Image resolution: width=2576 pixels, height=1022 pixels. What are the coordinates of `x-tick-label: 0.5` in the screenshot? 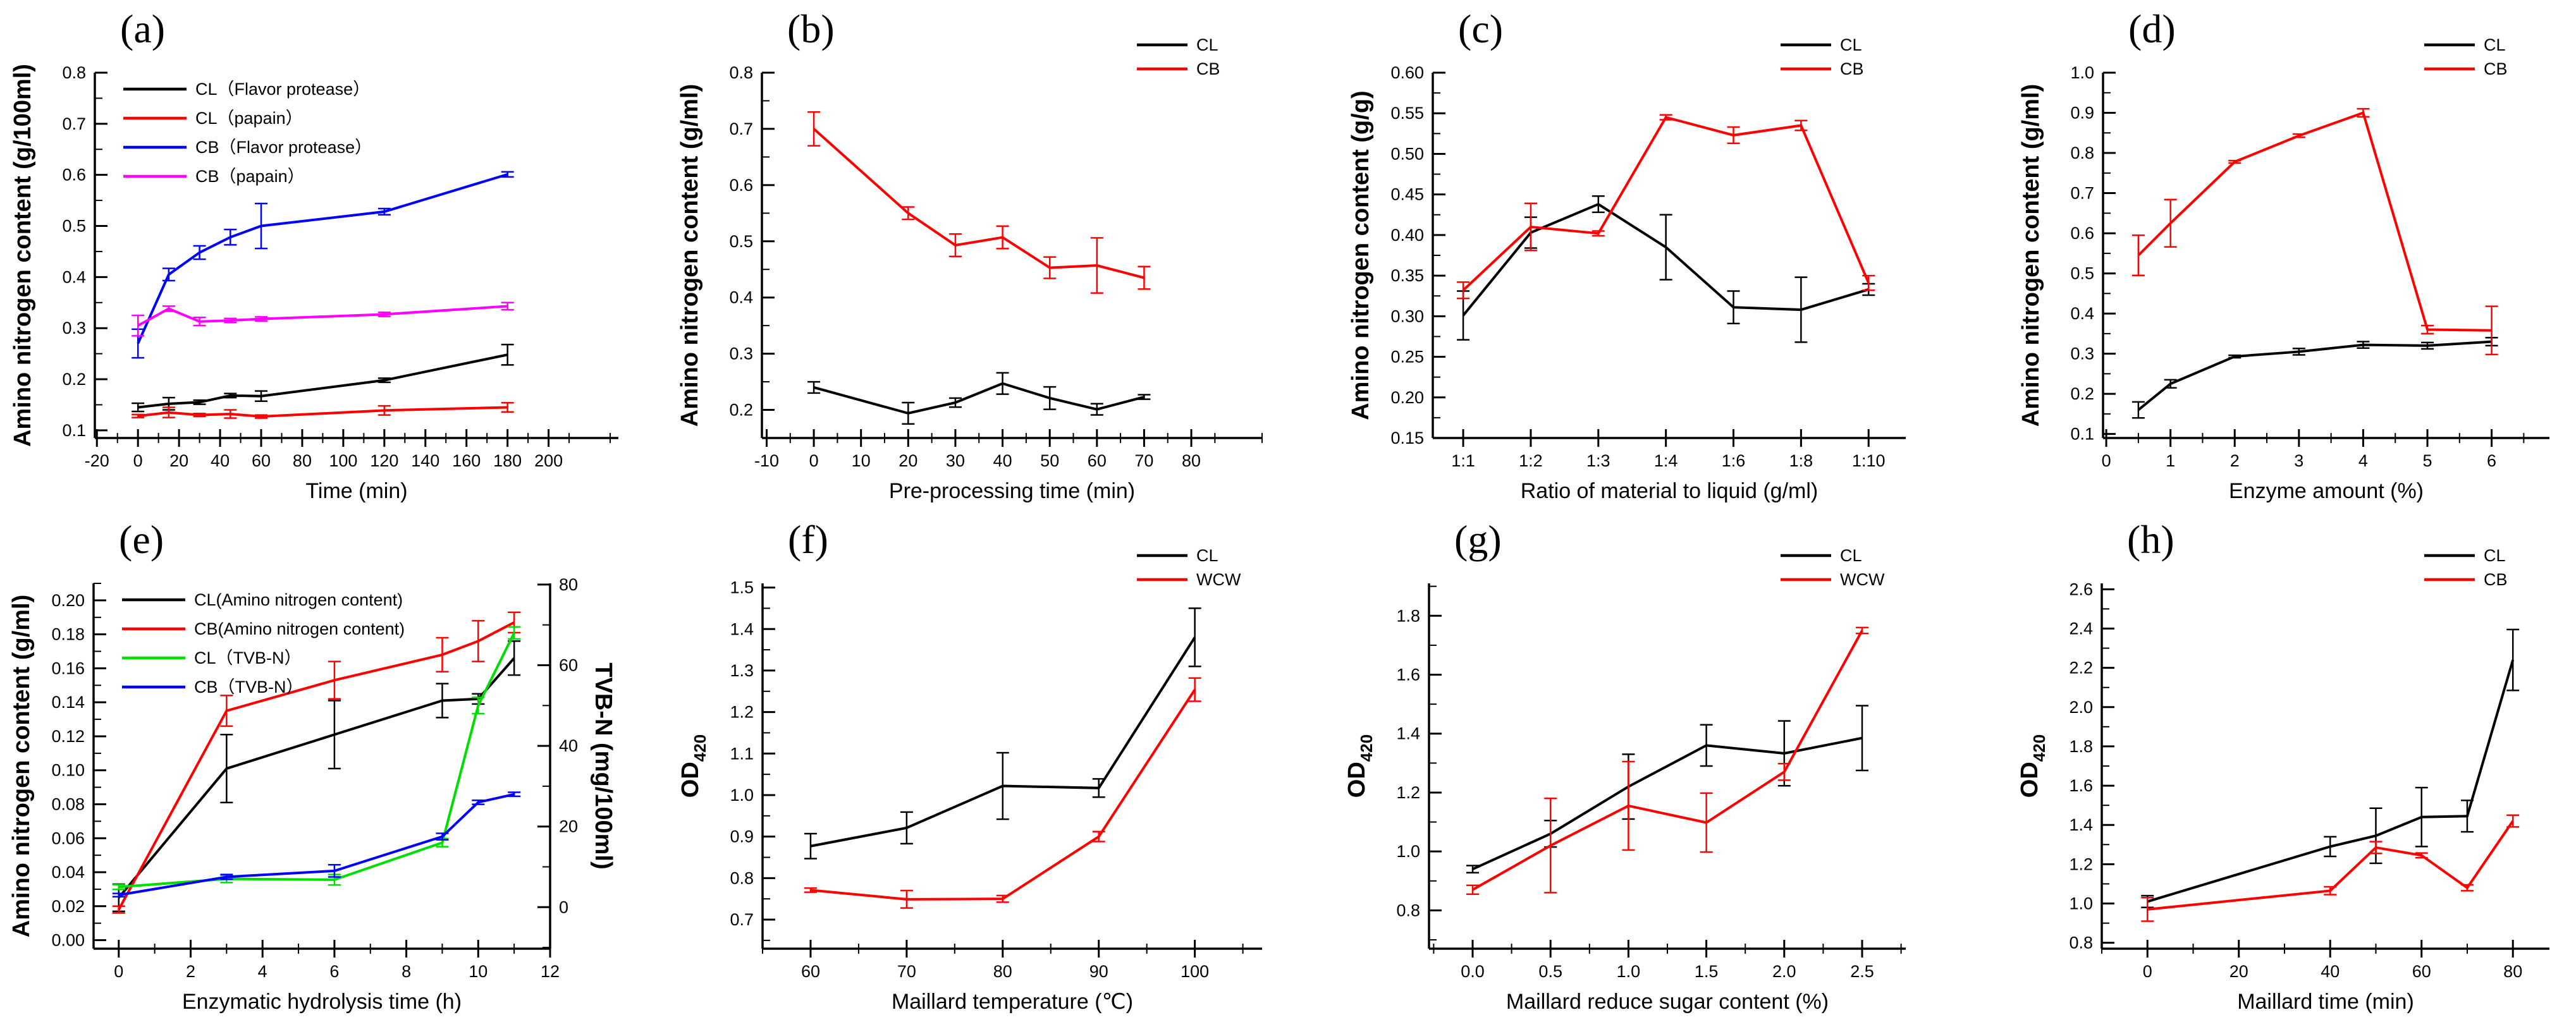 It's located at (1550, 972).